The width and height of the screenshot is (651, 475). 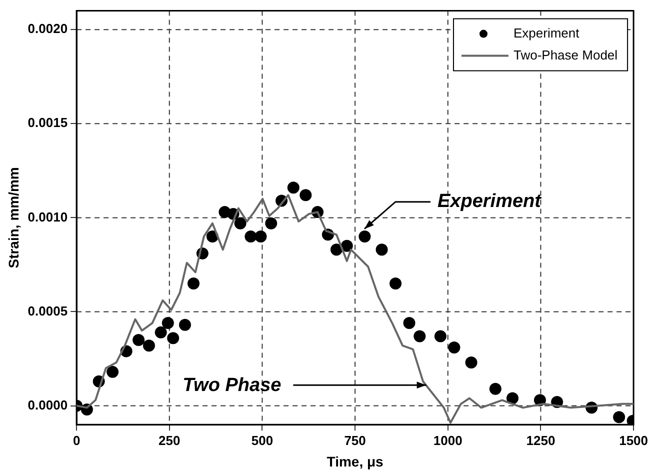 What do you see at coordinates (546, 32) in the screenshot?
I see `legend-label: Experiment` at bounding box center [546, 32].